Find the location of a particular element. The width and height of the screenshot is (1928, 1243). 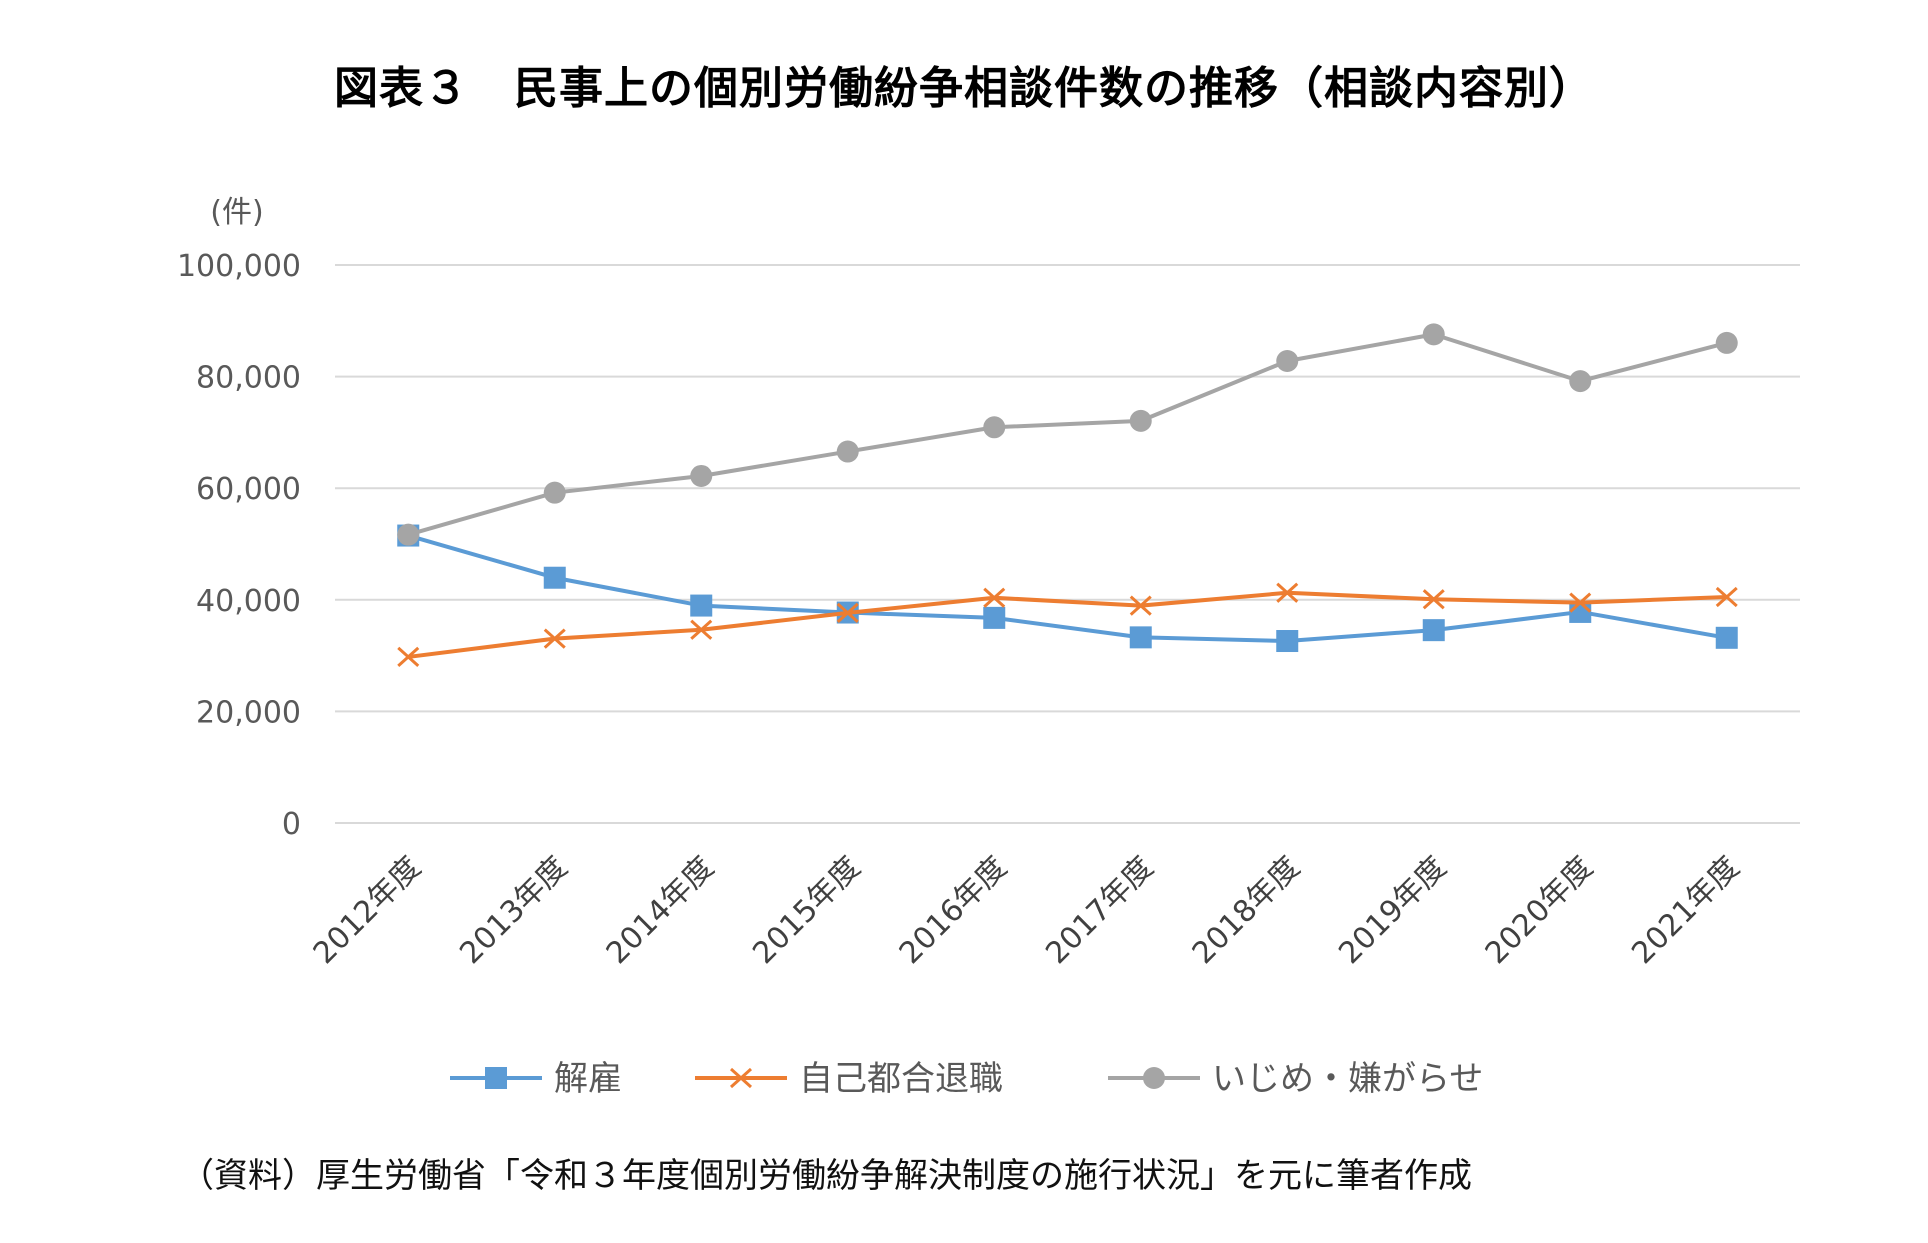

x-tick-label: 2018年度 is located at coordinates (1246, 910).